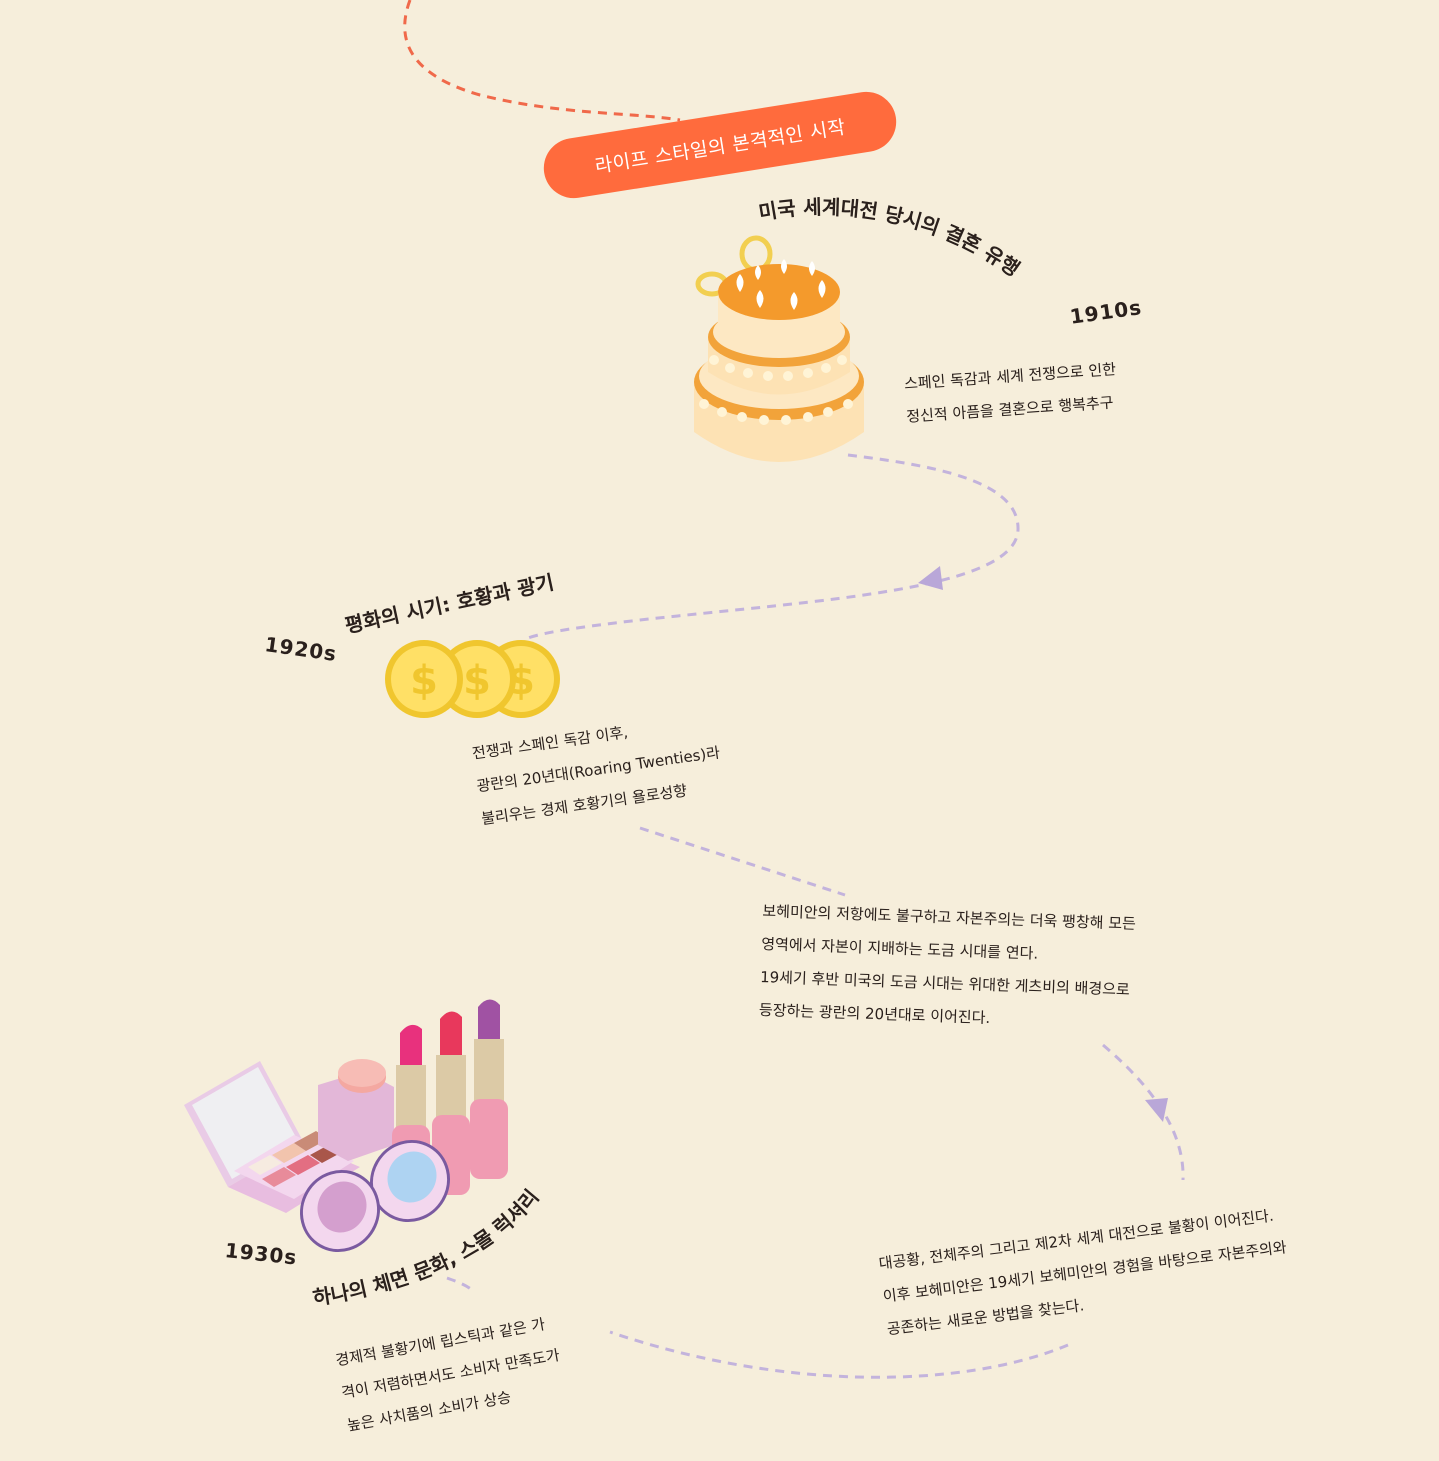  Describe the element at coordinates (779, 348) in the screenshot. I see `wedding-cake-icon` at that location.